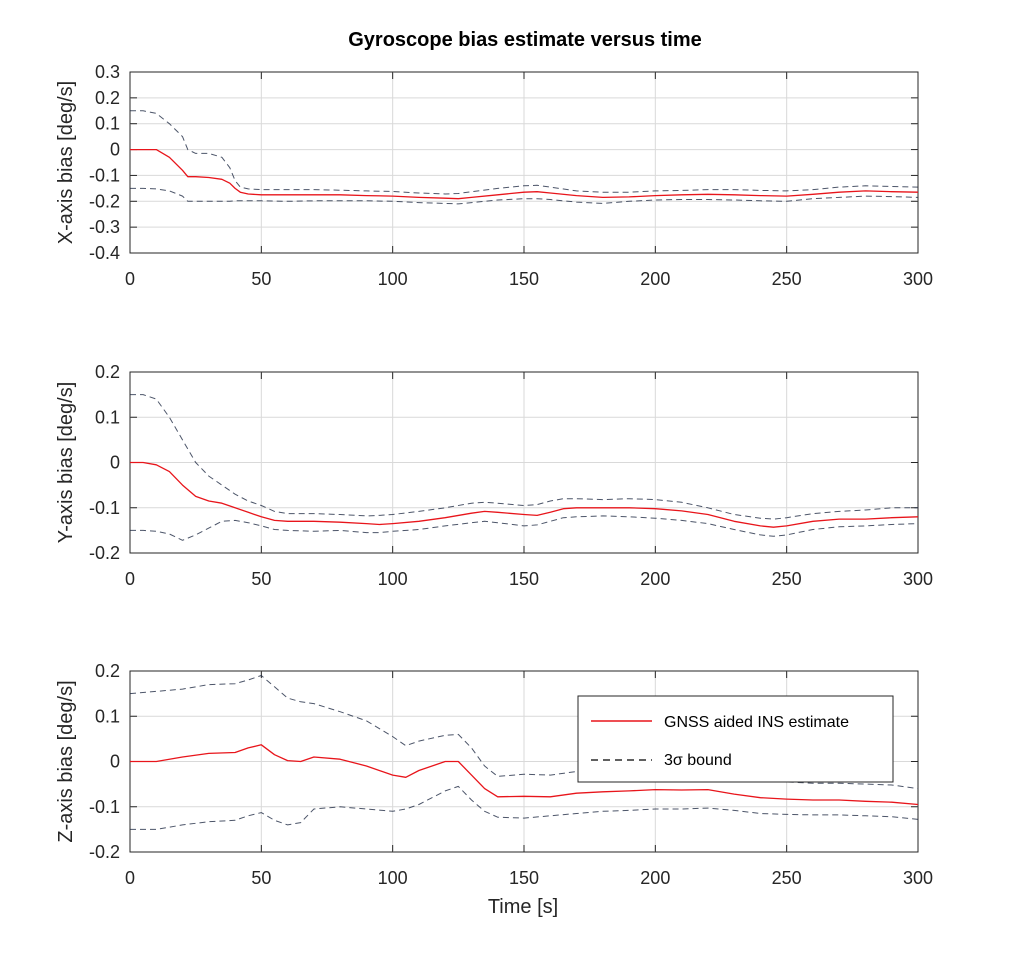 Image resolution: width=1014 pixels, height=957 pixels. I want to click on legend: GNSS aided INS estimate 3σ bound, so click(735, 739).